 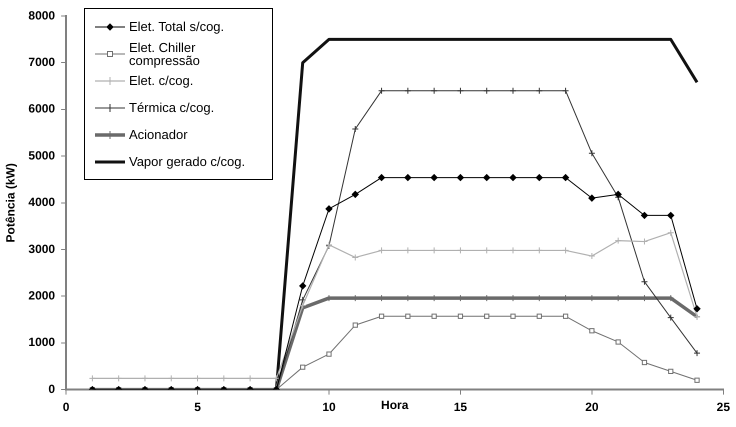 What do you see at coordinates (42, 15) in the screenshot?
I see `y-tick-label: 8000` at bounding box center [42, 15].